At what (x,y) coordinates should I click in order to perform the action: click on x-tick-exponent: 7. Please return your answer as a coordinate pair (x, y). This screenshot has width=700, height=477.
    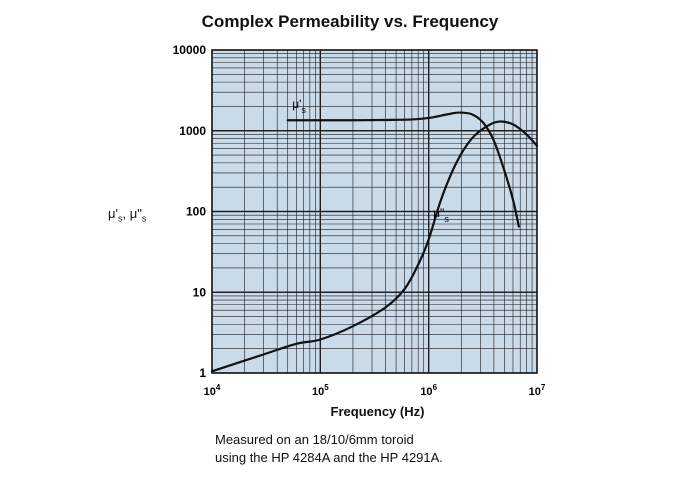
    Looking at the image, I should click on (543, 387).